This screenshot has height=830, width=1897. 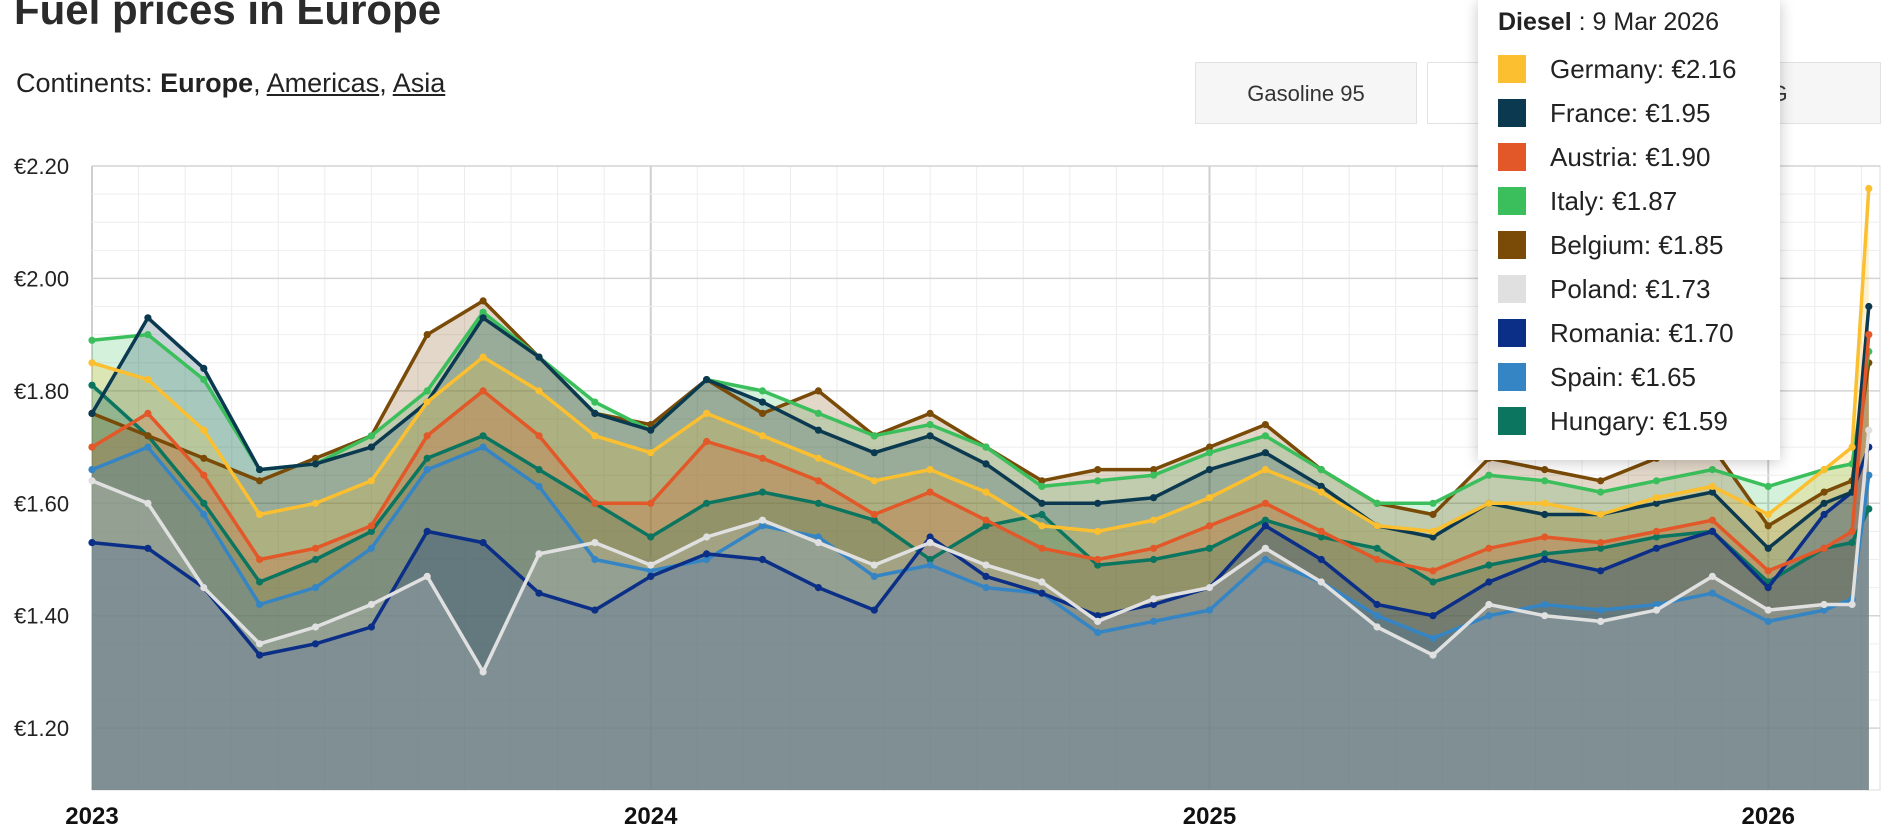 What do you see at coordinates (419, 83) in the screenshot?
I see `continent-link-asia: Asia` at bounding box center [419, 83].